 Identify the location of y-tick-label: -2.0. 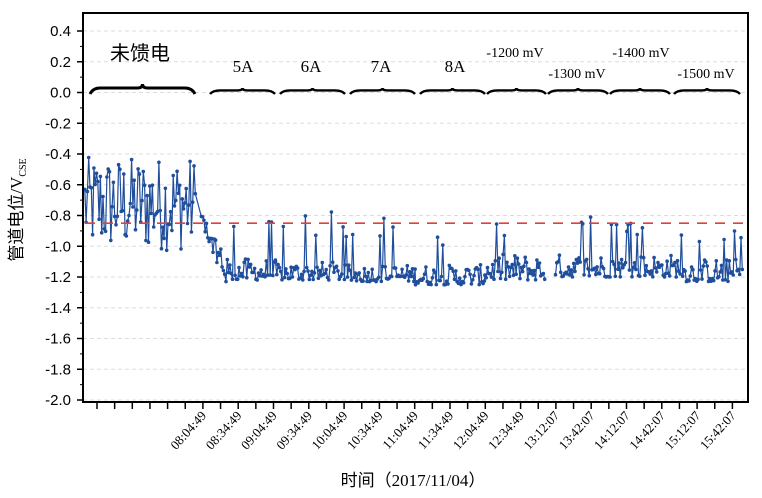
(58, 400).